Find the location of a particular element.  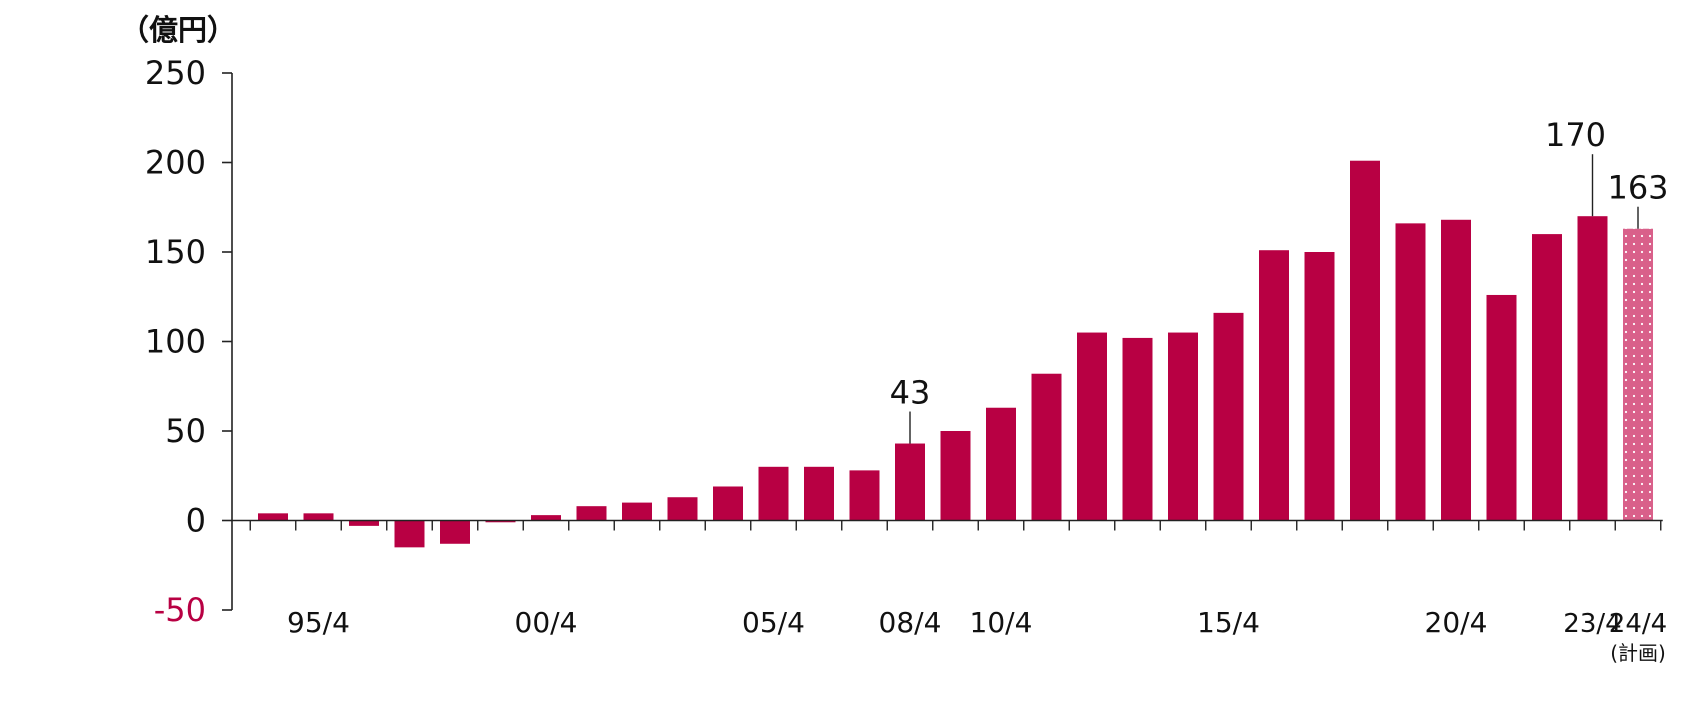

y-tick-label: 150 is located at coordinates (175, 252).